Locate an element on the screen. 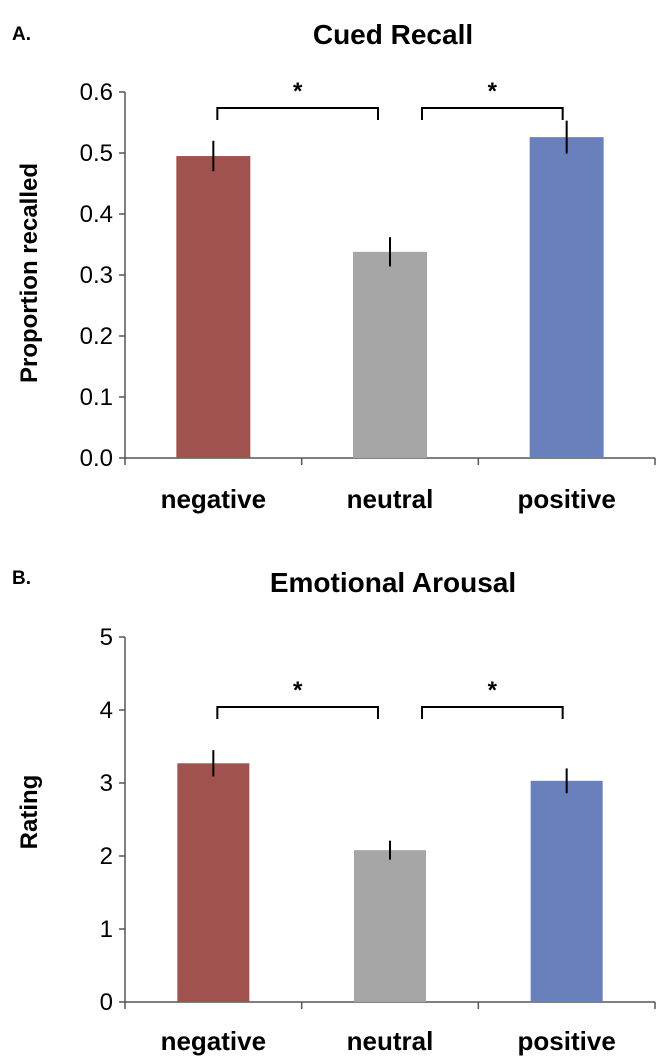 The width and height of the screenshot is (662, 1061). y-tick-label-b: 1 is located at coordinates (106, 929).